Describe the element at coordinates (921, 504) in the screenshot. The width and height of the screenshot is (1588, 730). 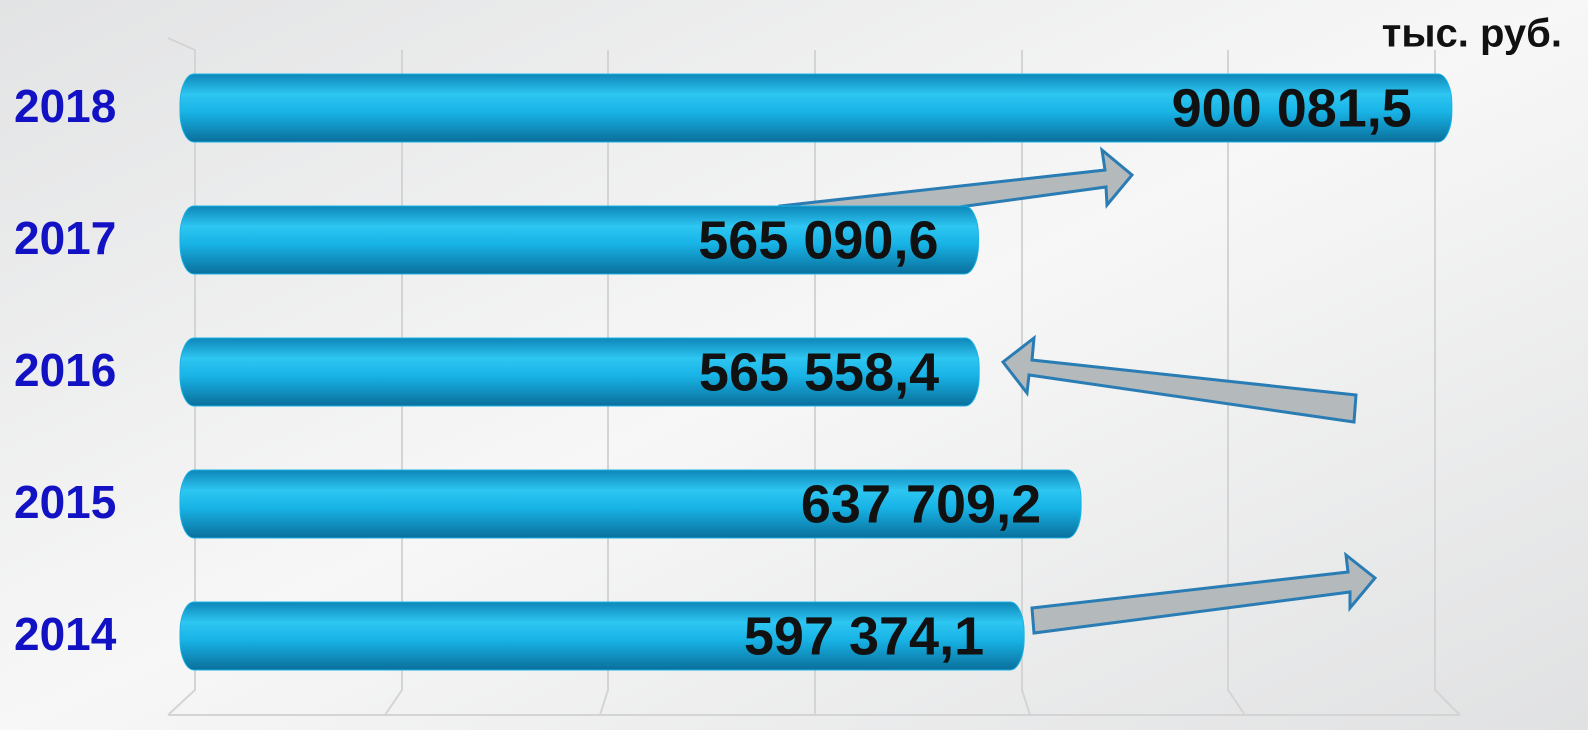
I see `value-label: 637 709,2` at that location.